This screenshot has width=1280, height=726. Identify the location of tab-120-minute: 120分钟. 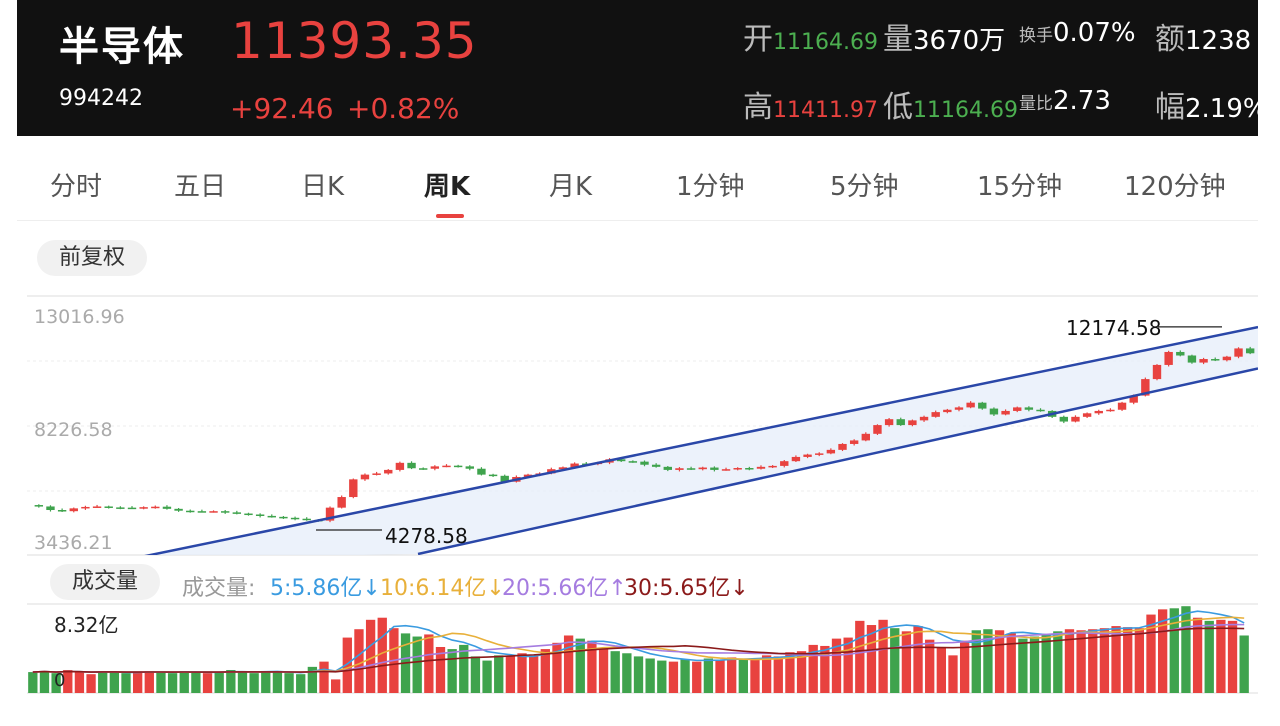
(1175, 187).